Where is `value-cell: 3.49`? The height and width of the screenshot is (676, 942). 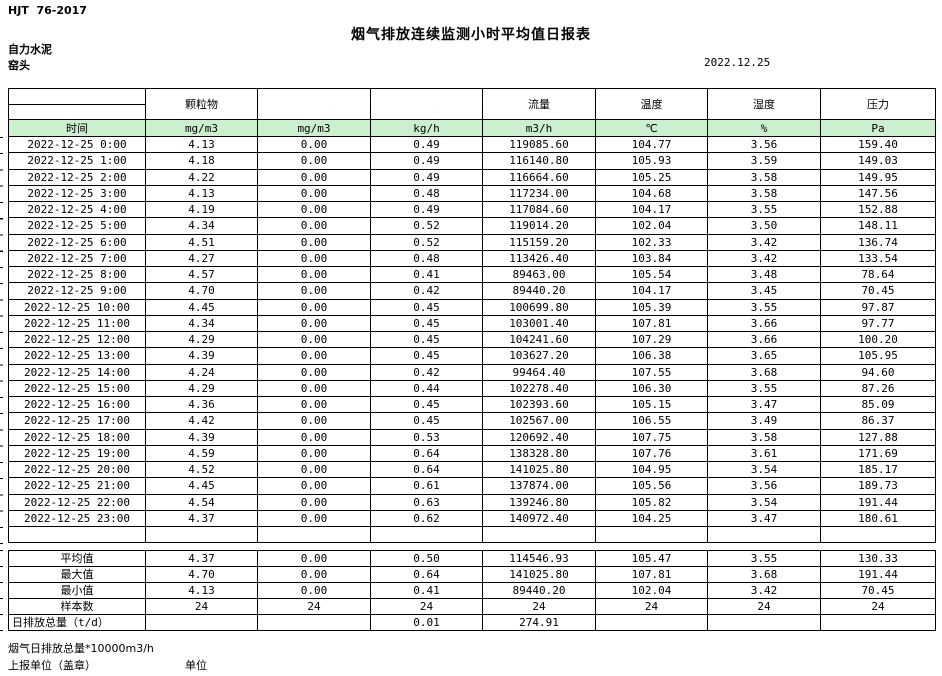
value-cell: 3.49 is located at coordinates (764, 421).